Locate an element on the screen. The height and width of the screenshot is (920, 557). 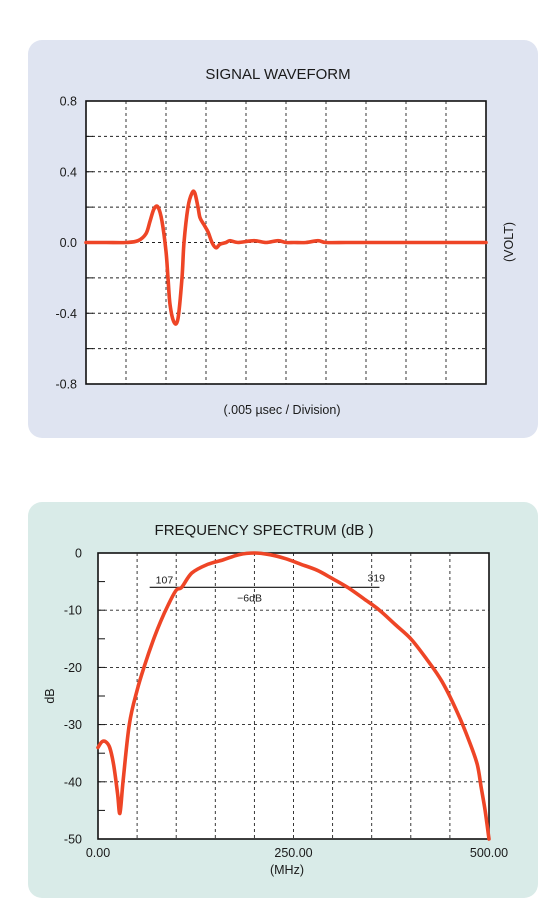
waveform-y-tick-label: 0.4 is located at coordinates (68, 172).